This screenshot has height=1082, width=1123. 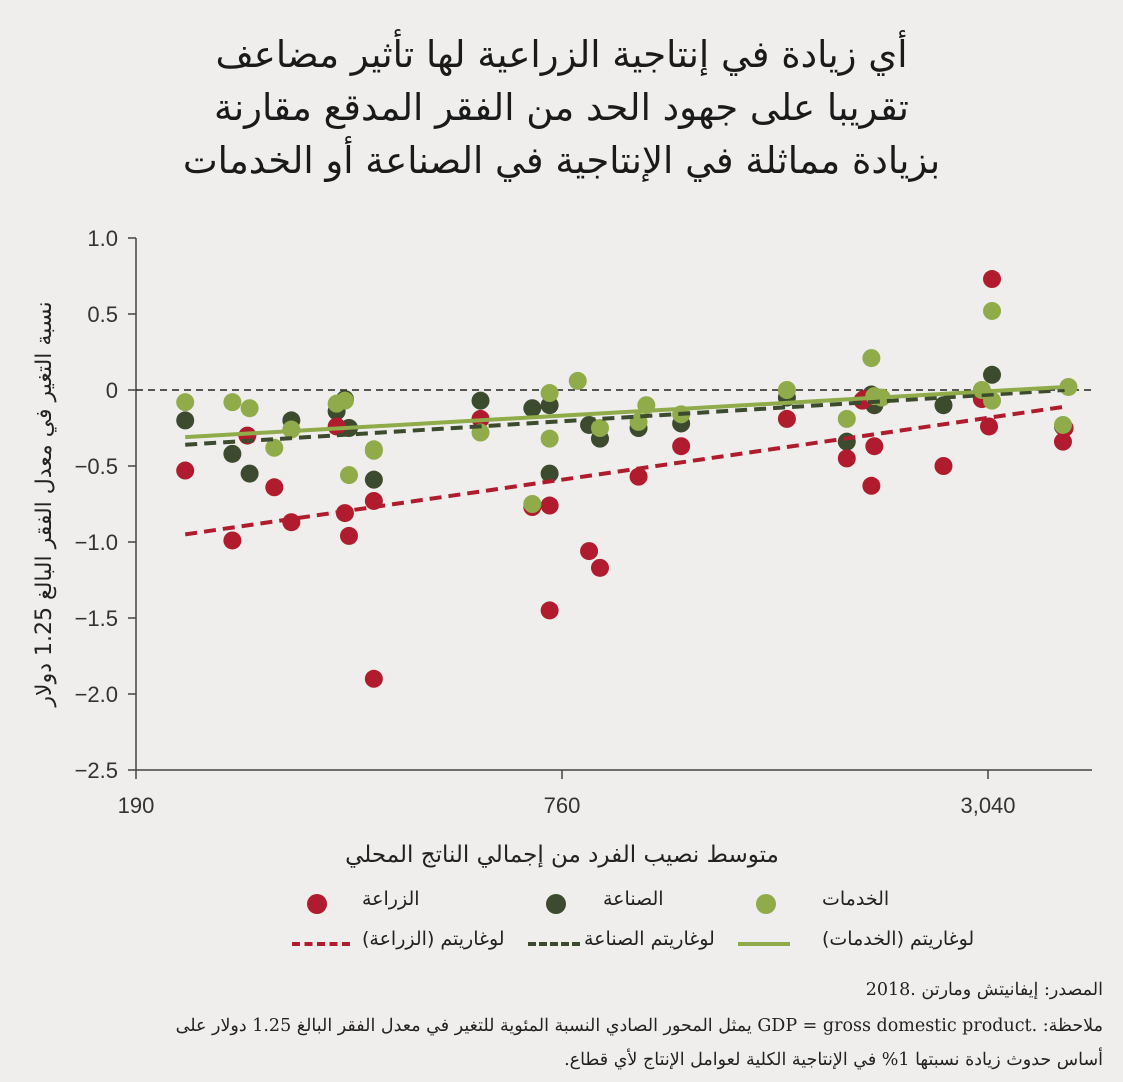 What do you see at coordinates (649, 939) in the screenshot?
I see `legend-log-industry-label: لوغاريتم الصناعة` at bounding box center [649, 939].